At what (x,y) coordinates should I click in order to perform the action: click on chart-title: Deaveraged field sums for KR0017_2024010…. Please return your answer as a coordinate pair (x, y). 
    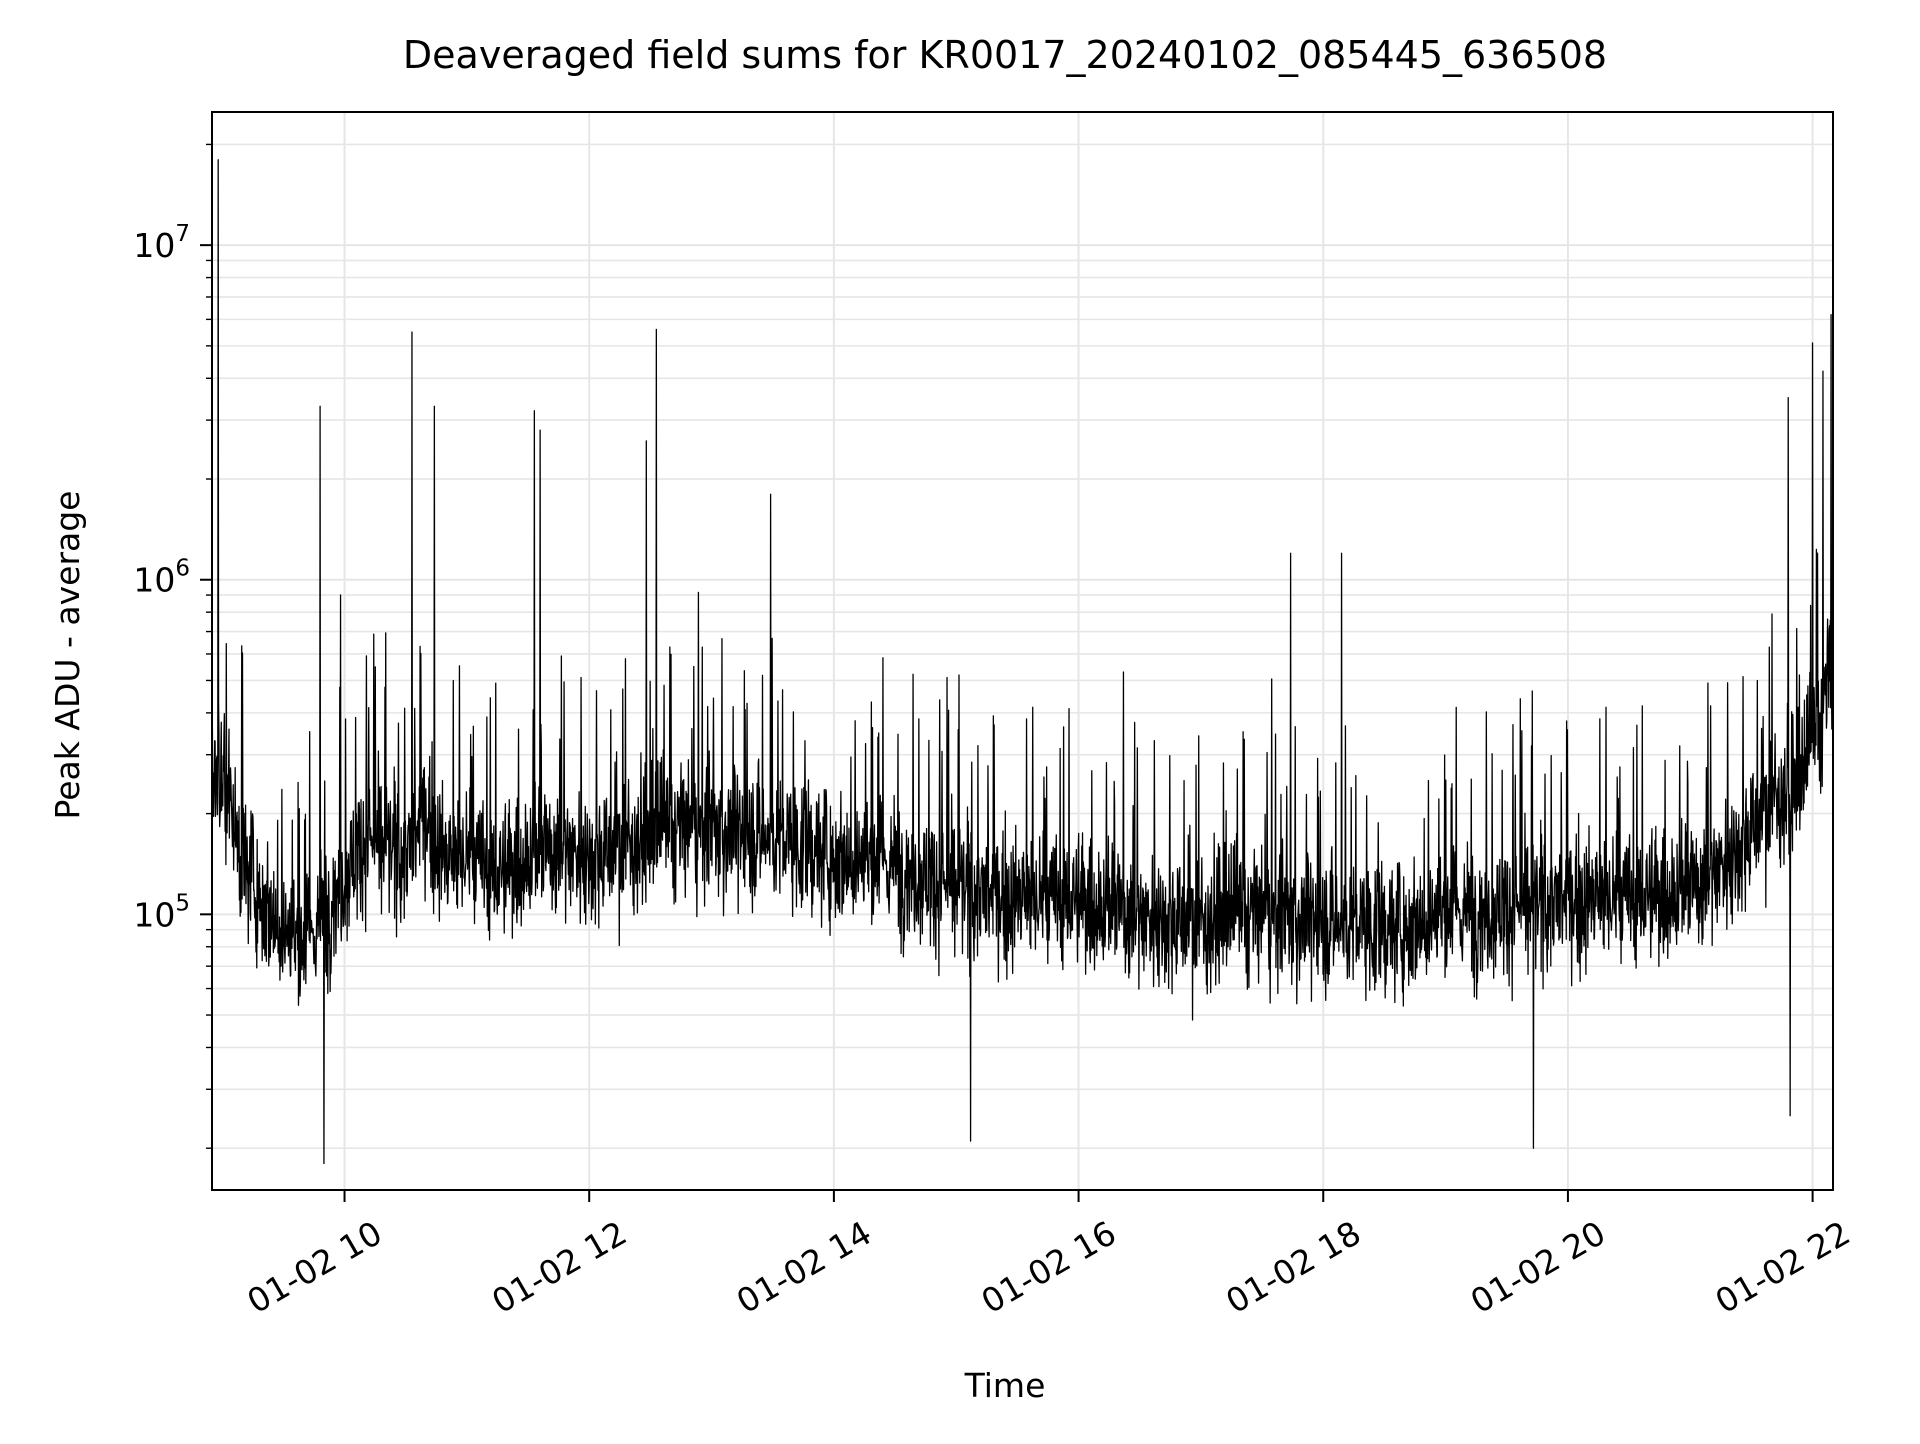
    Looking at the image, I should click on (1005, 55).